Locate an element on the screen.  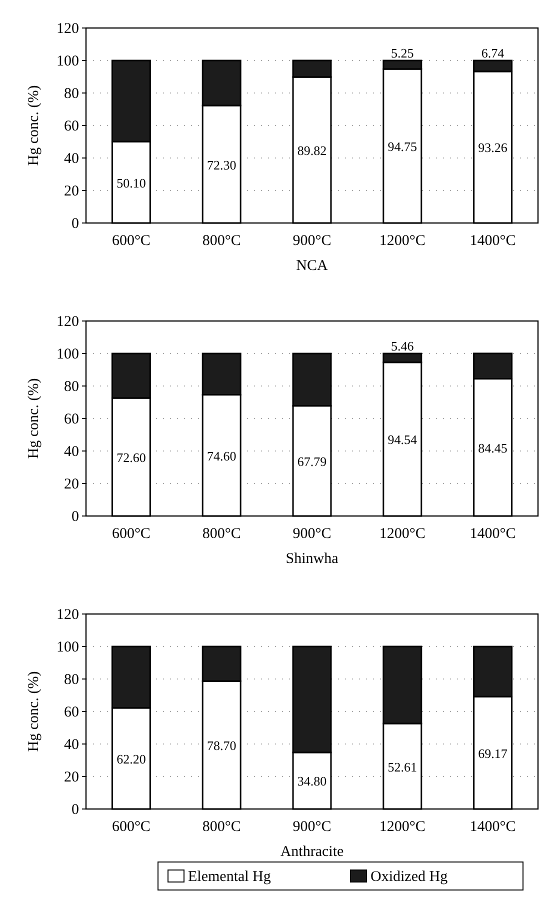
data-label: 52.61 is located at coordinates (403, 766).